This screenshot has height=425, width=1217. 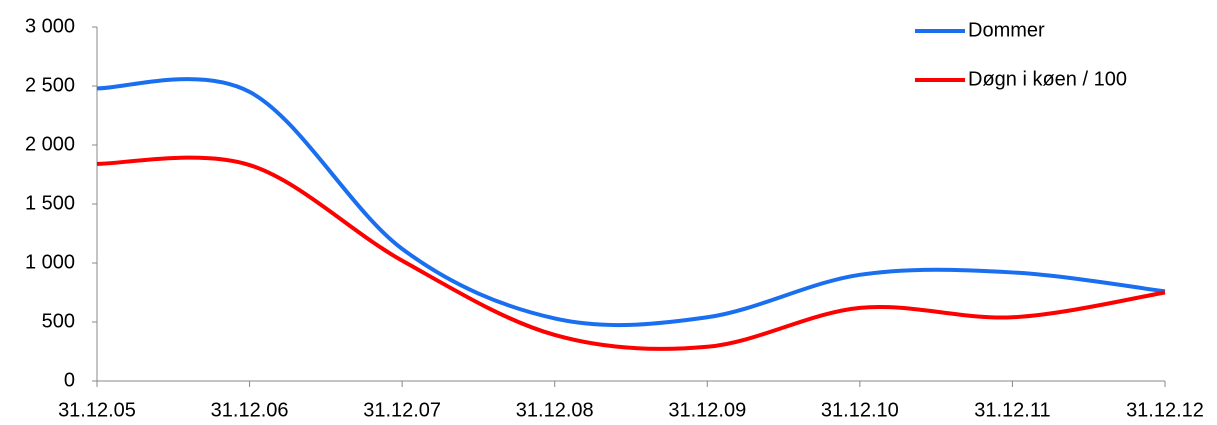 I want to click on y-tick-label: 2 500, so click(x=50, y=85).